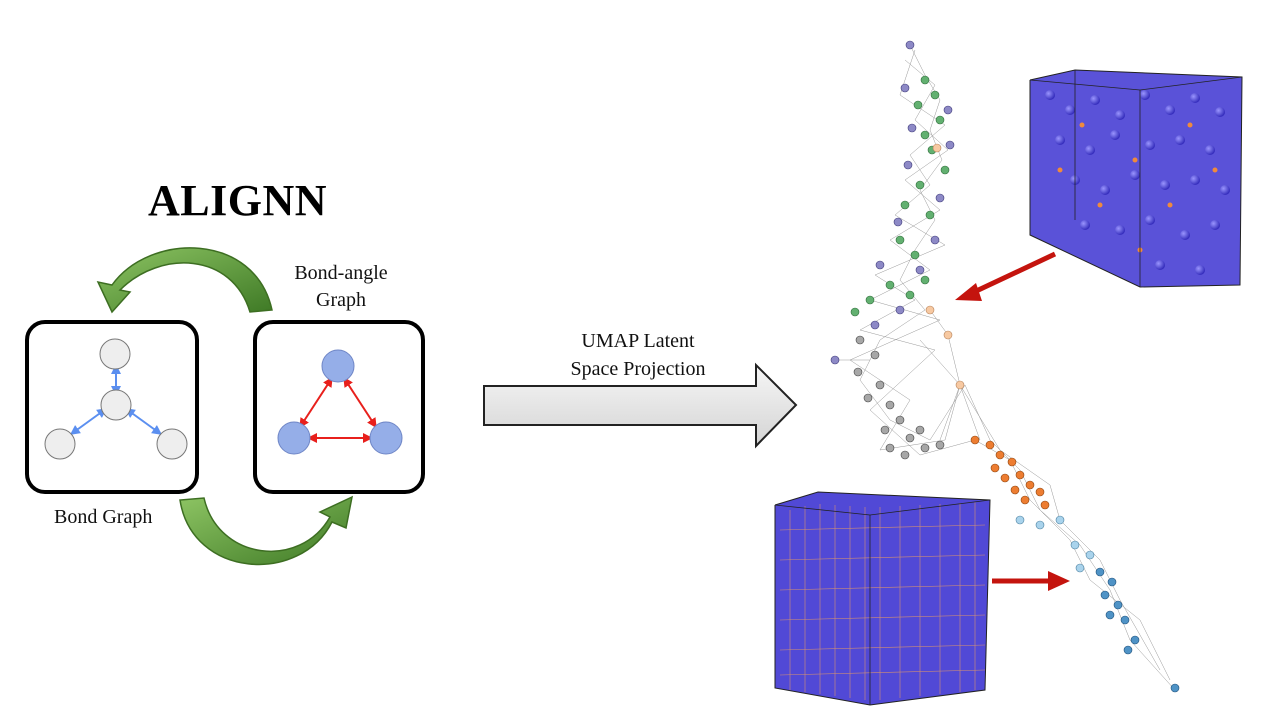 This screenshot has height=720, width=1280. Describe the element at coordinates (103, 517) in the screenshot. I see `bond-graph-label: Bond Graph` at that location.